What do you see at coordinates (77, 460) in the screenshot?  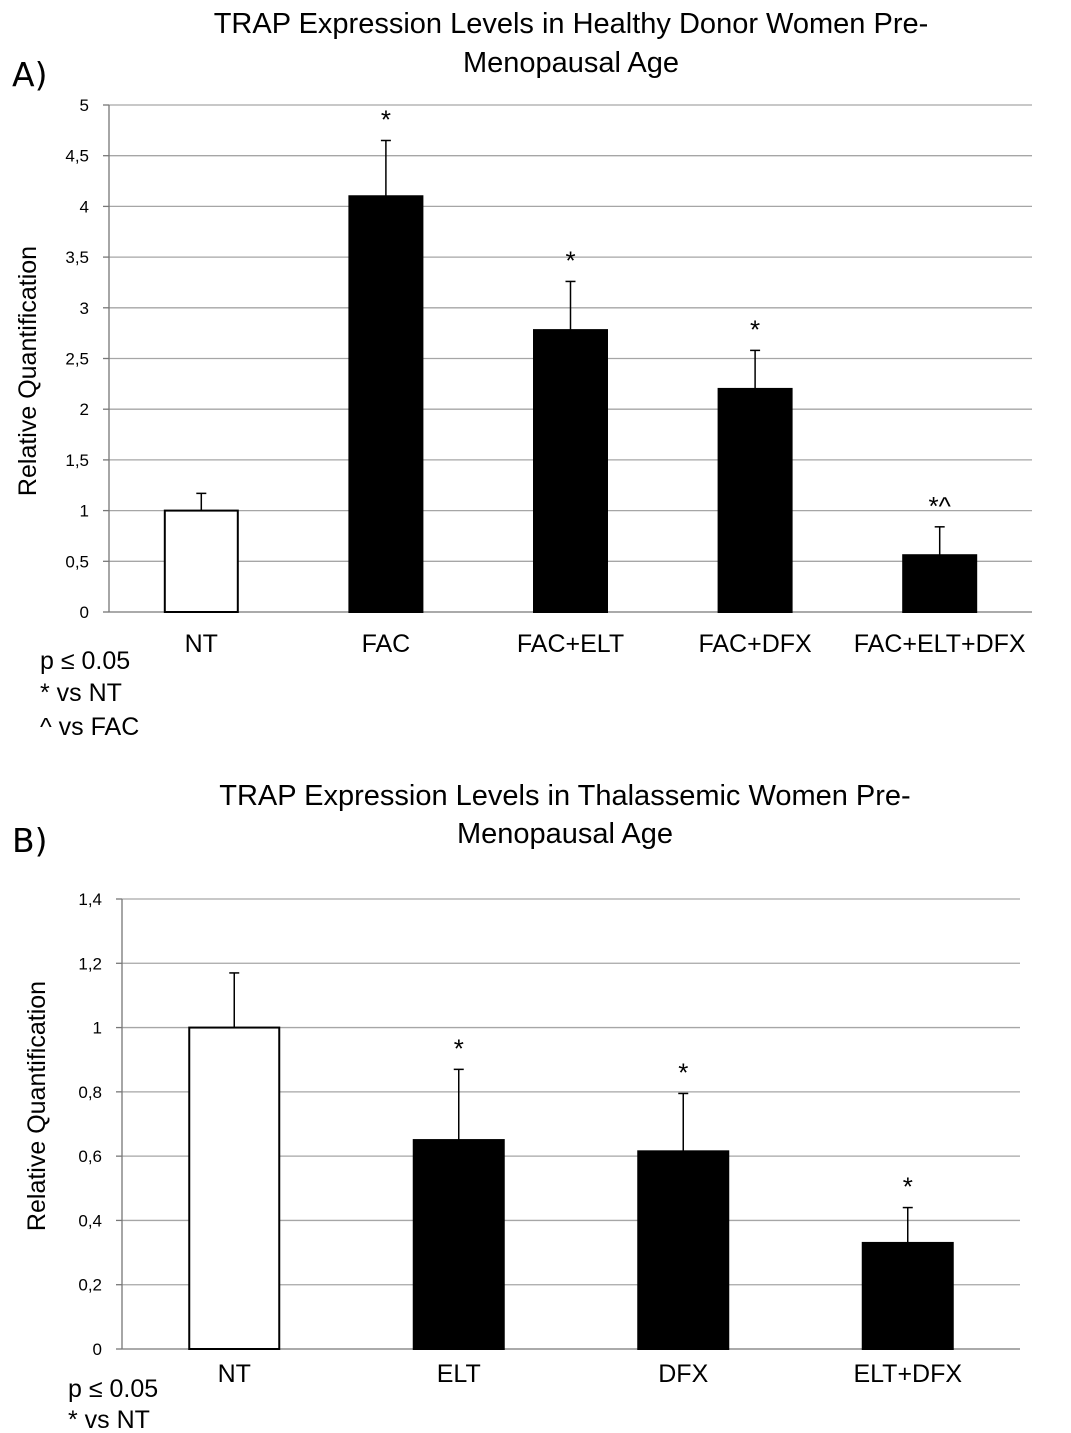 I see `panel-a-y-tick-label: 1,5` at bounding box center [77, 460].